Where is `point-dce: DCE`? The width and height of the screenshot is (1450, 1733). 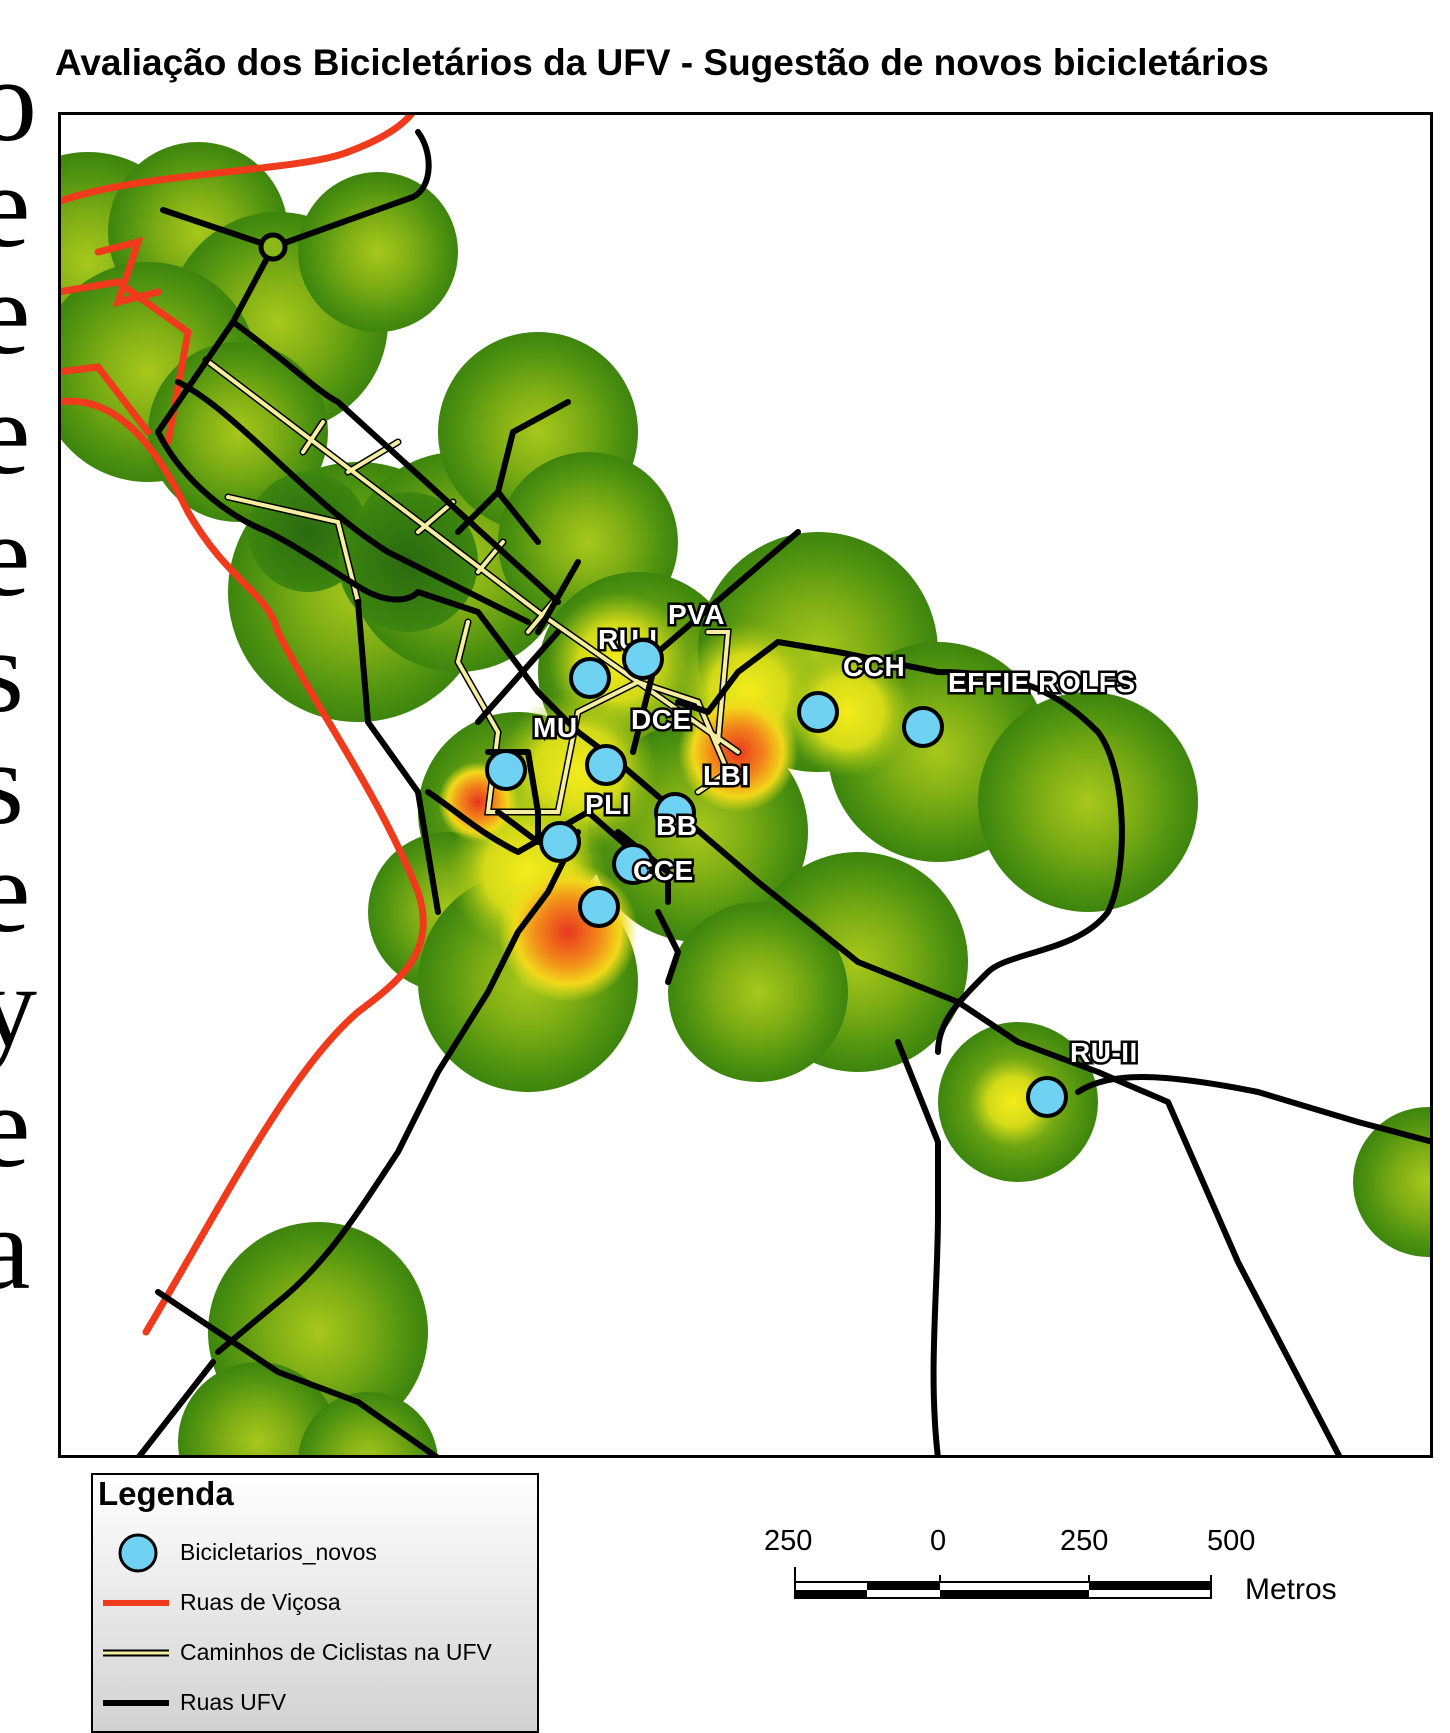
point-dce: DCE is located at coordinates (639, 744).